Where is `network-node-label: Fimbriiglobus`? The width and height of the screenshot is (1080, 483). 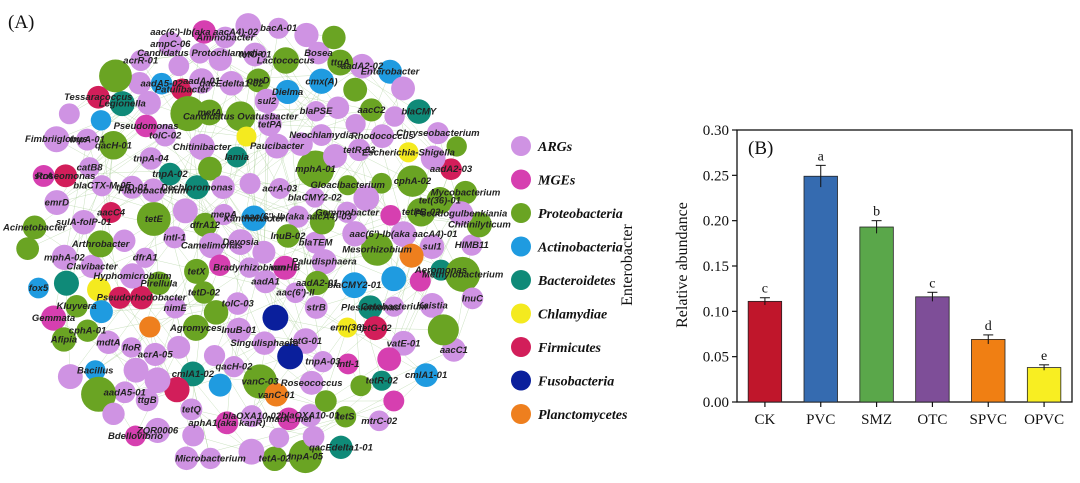 network-node-label: Fimbriiglobus is located at coordinates (56, 139).